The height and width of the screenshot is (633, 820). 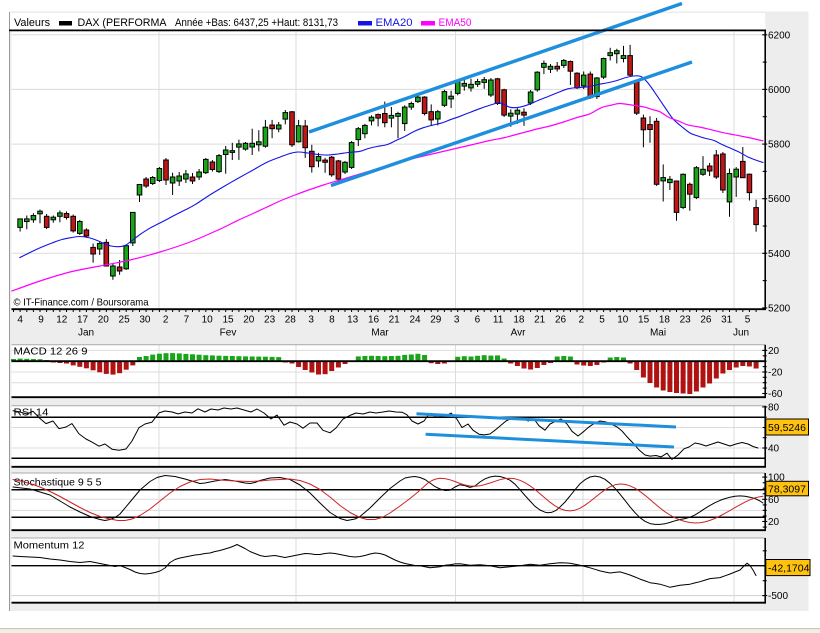 I want to click on svg-text: 5800, so click(x=779, y=145).